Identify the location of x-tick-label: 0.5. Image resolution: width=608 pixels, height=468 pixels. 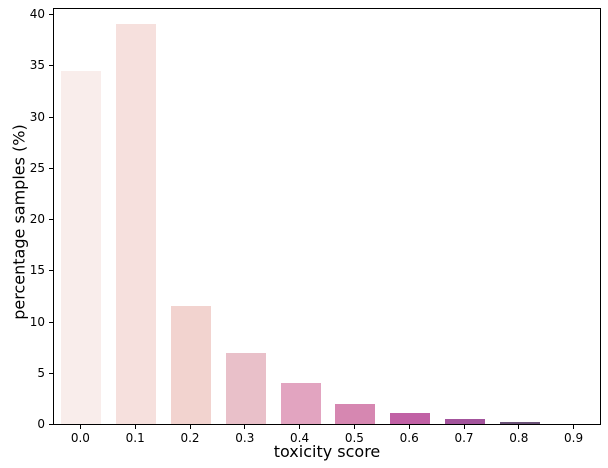
(354, 438).